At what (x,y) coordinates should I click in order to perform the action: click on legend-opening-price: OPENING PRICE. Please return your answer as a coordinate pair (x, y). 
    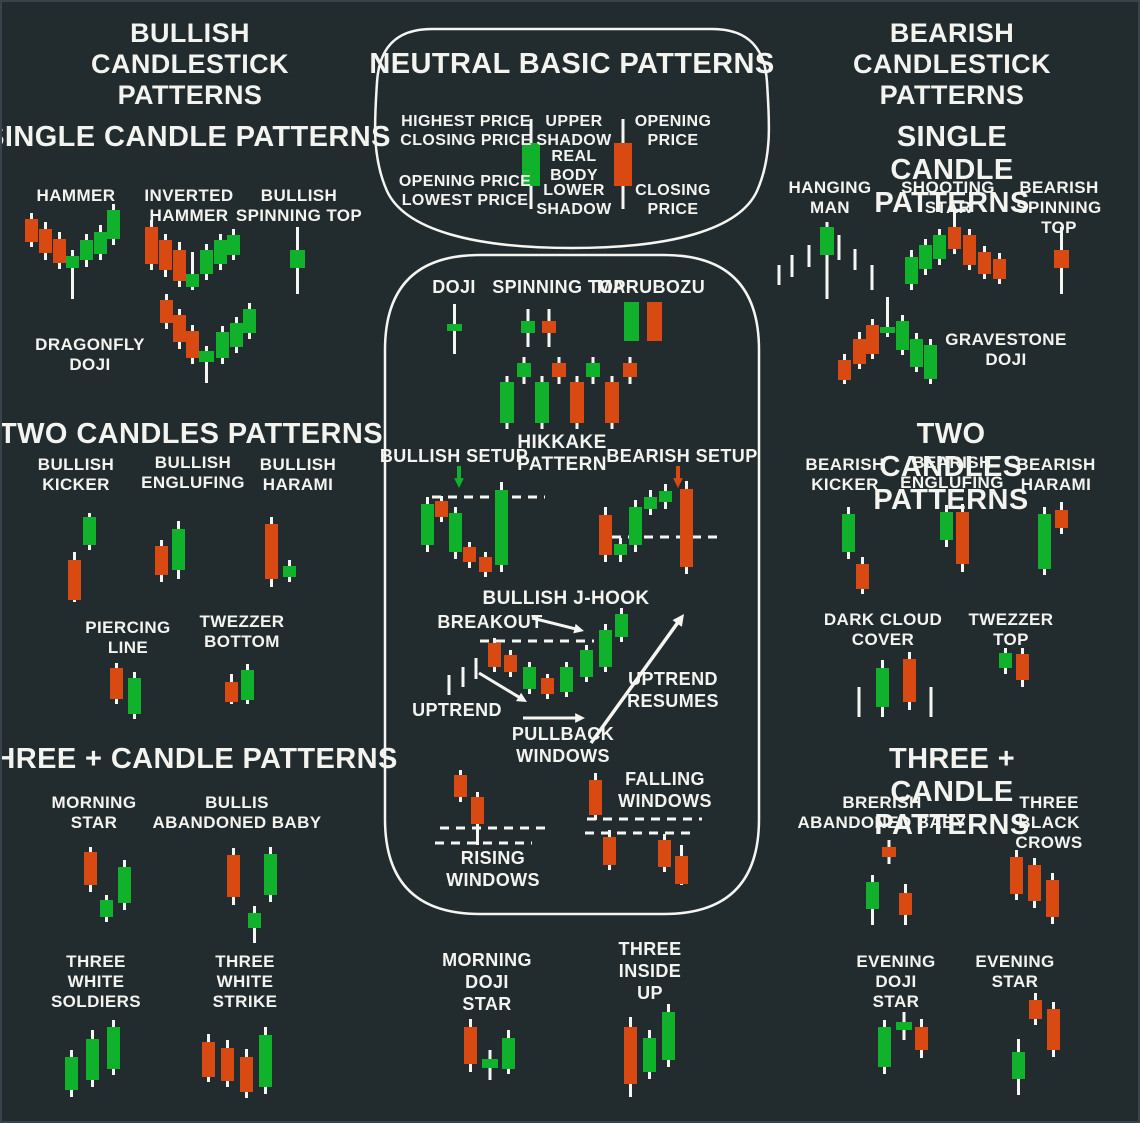
    Looking at the image, I should click on (673, 131).